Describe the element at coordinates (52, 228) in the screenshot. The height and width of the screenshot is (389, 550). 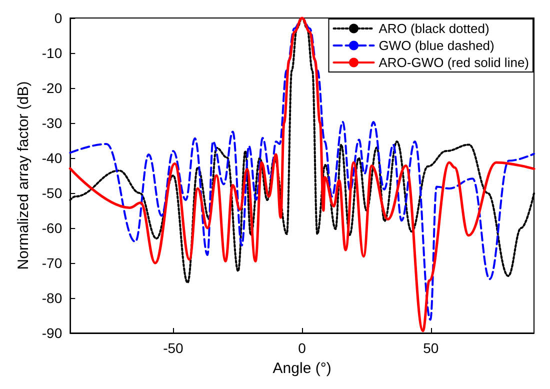
I see `y-tick-label: -60` at that location.